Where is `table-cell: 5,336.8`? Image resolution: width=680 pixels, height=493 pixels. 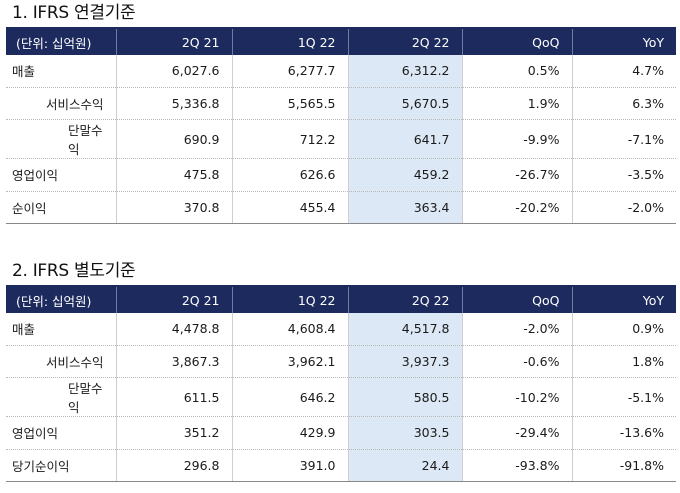
table-cell: 5,336.8 is located at coordinates (174, 103).